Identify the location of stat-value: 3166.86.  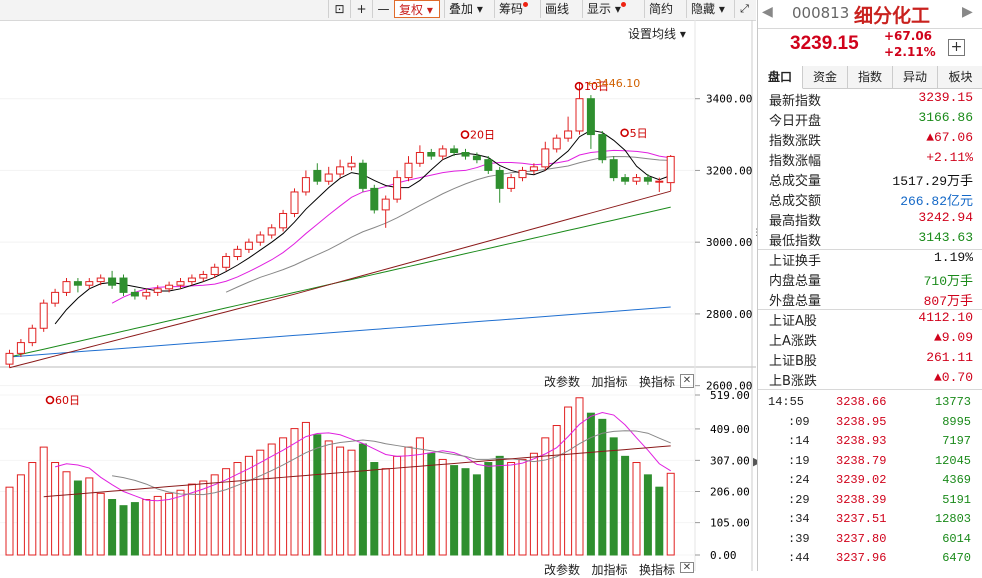
(945, 117).